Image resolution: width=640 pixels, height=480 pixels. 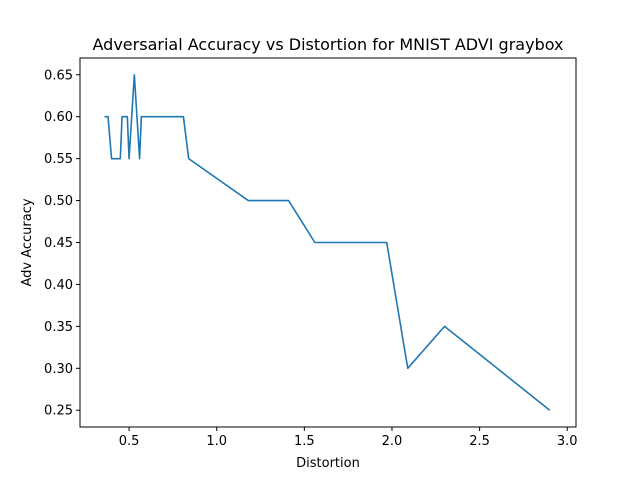 What do you see at coordinates (58, 117) in the screenshot?
I see `y-tick-label: 0.60` at bounding box center [58, 117].